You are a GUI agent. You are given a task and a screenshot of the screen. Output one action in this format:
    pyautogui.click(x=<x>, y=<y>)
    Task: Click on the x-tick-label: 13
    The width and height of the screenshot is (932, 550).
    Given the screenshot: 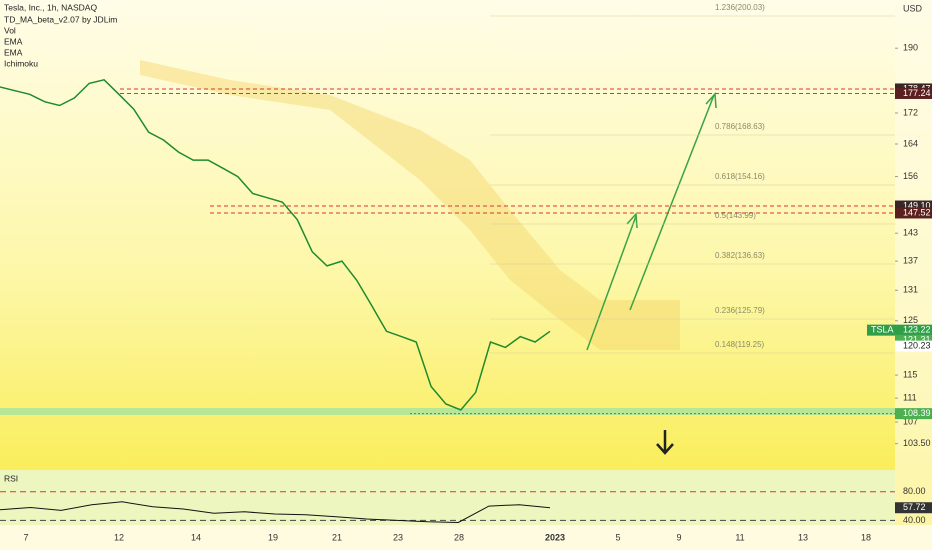 What is the action you would take?
    pyautogui.click(x=803, y=537)
    